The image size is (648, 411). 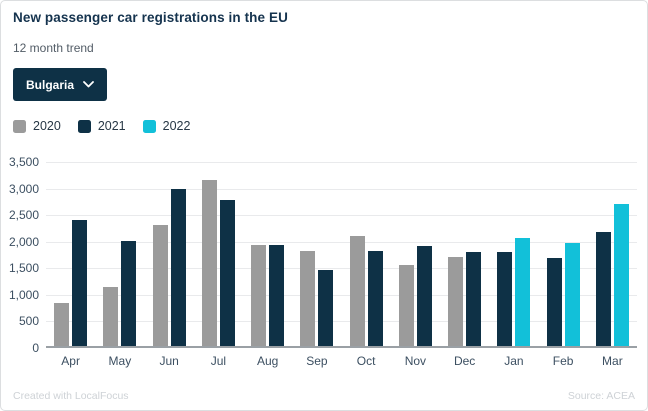 I want to click on legend-swatch-2022, so click(x=149, y=126).